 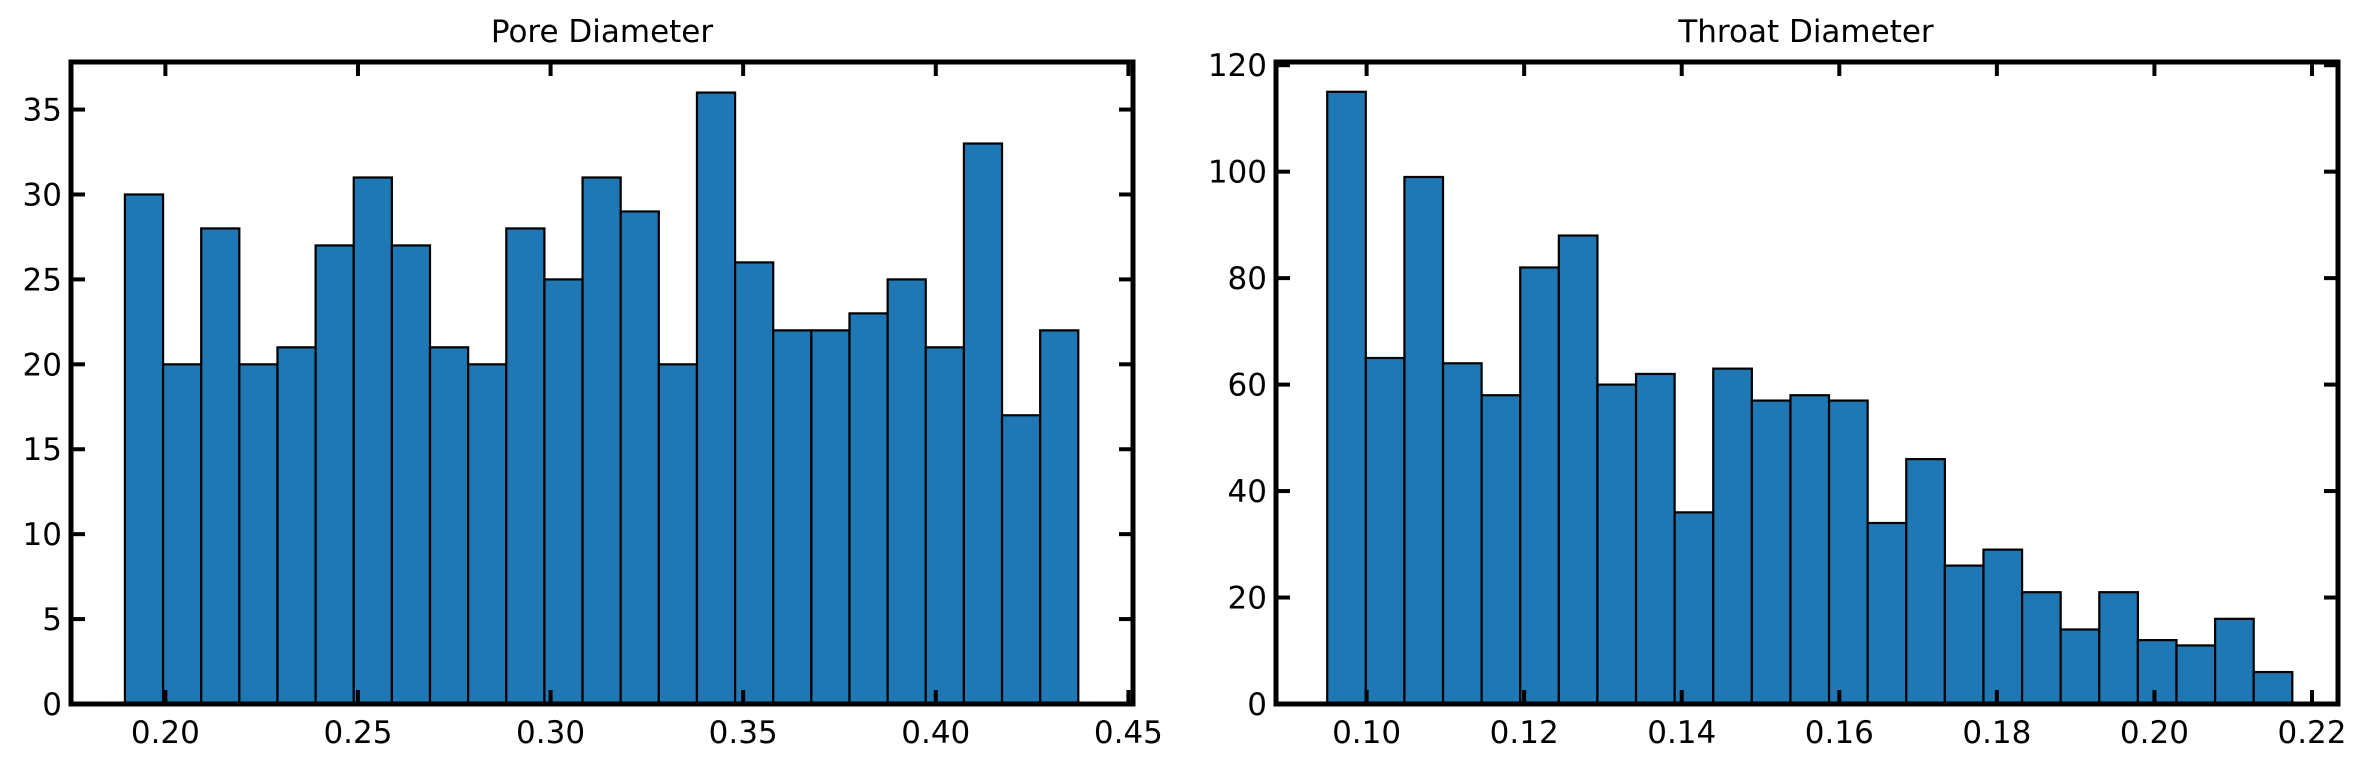 What do you see at coordinates (1237, 173) in the screenshot?
I see `y-tick-label: 100` at bounding box center [1237, 173].